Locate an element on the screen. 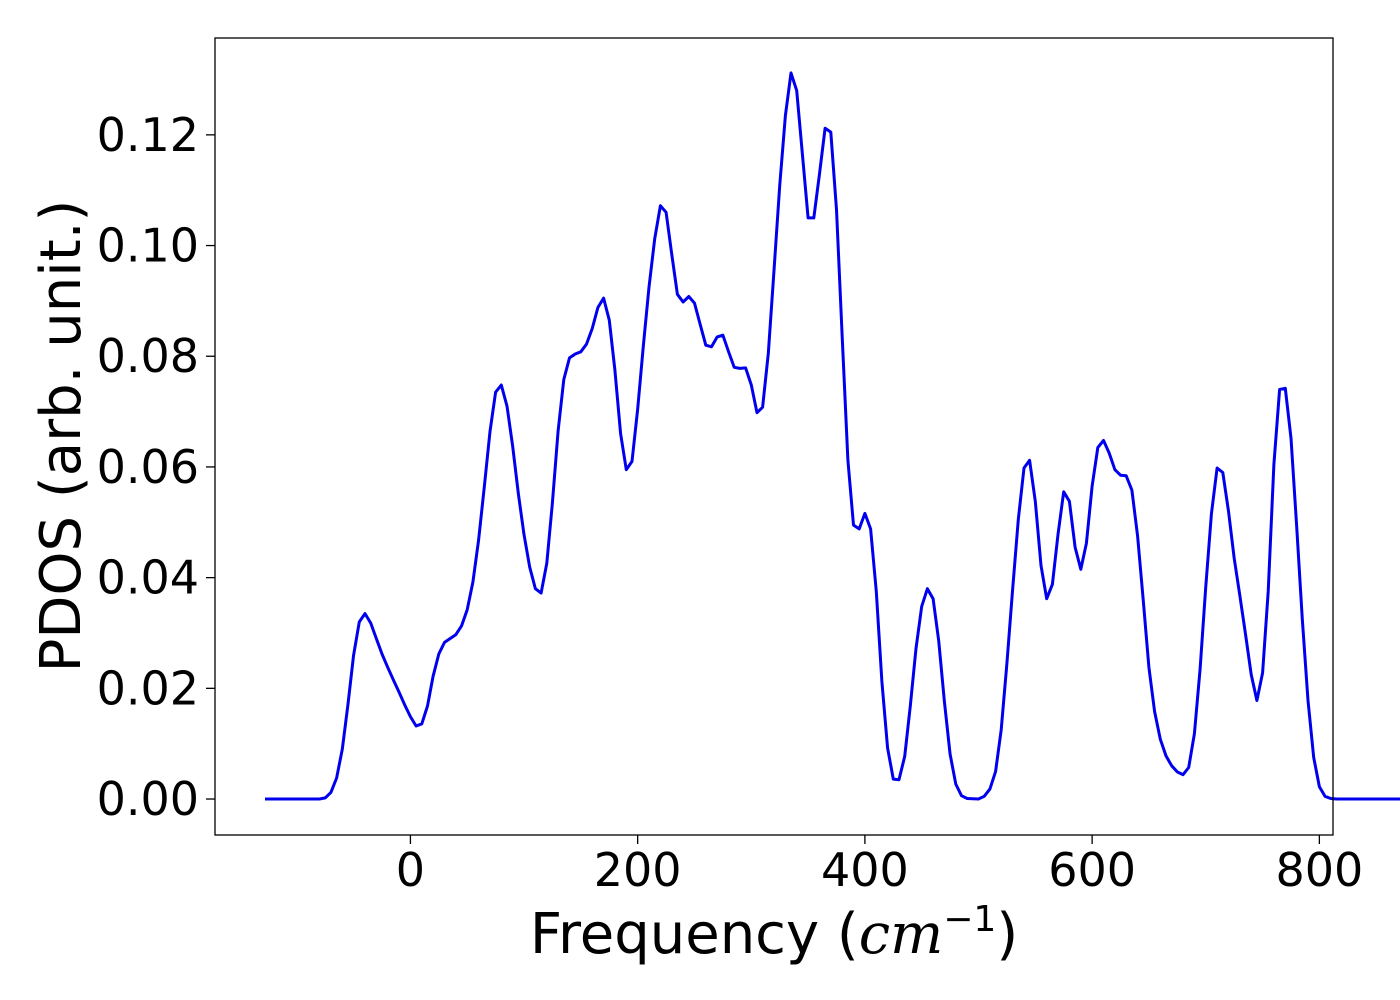 This screenshot has height=1000, width=1400. x-tick-label: 0 is located at coordinates (410, 870).